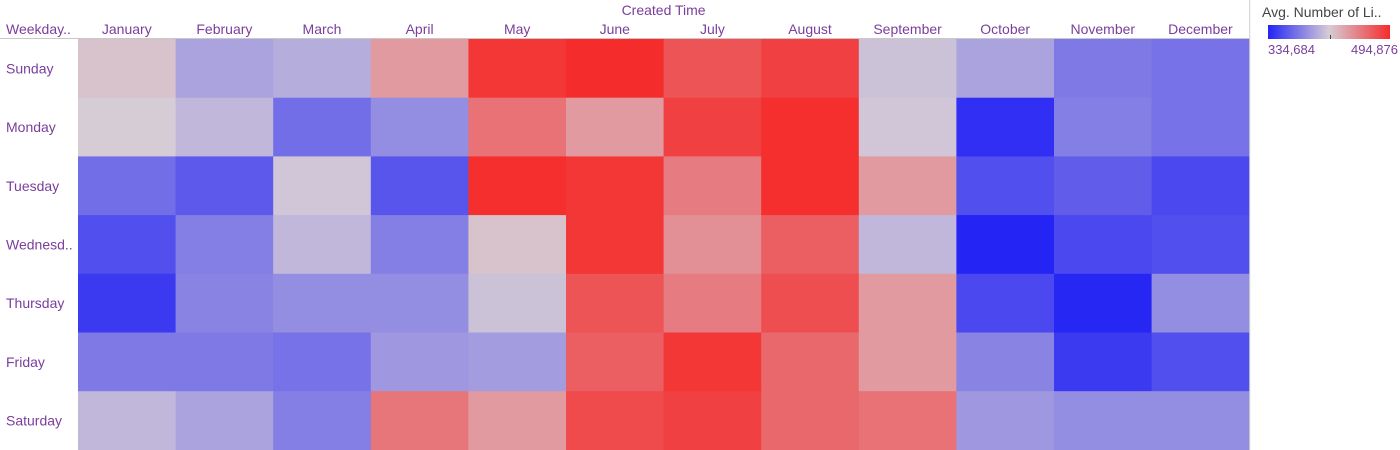  I want to click on row-label-wednesd: Wednesd.., so click(39, 244).